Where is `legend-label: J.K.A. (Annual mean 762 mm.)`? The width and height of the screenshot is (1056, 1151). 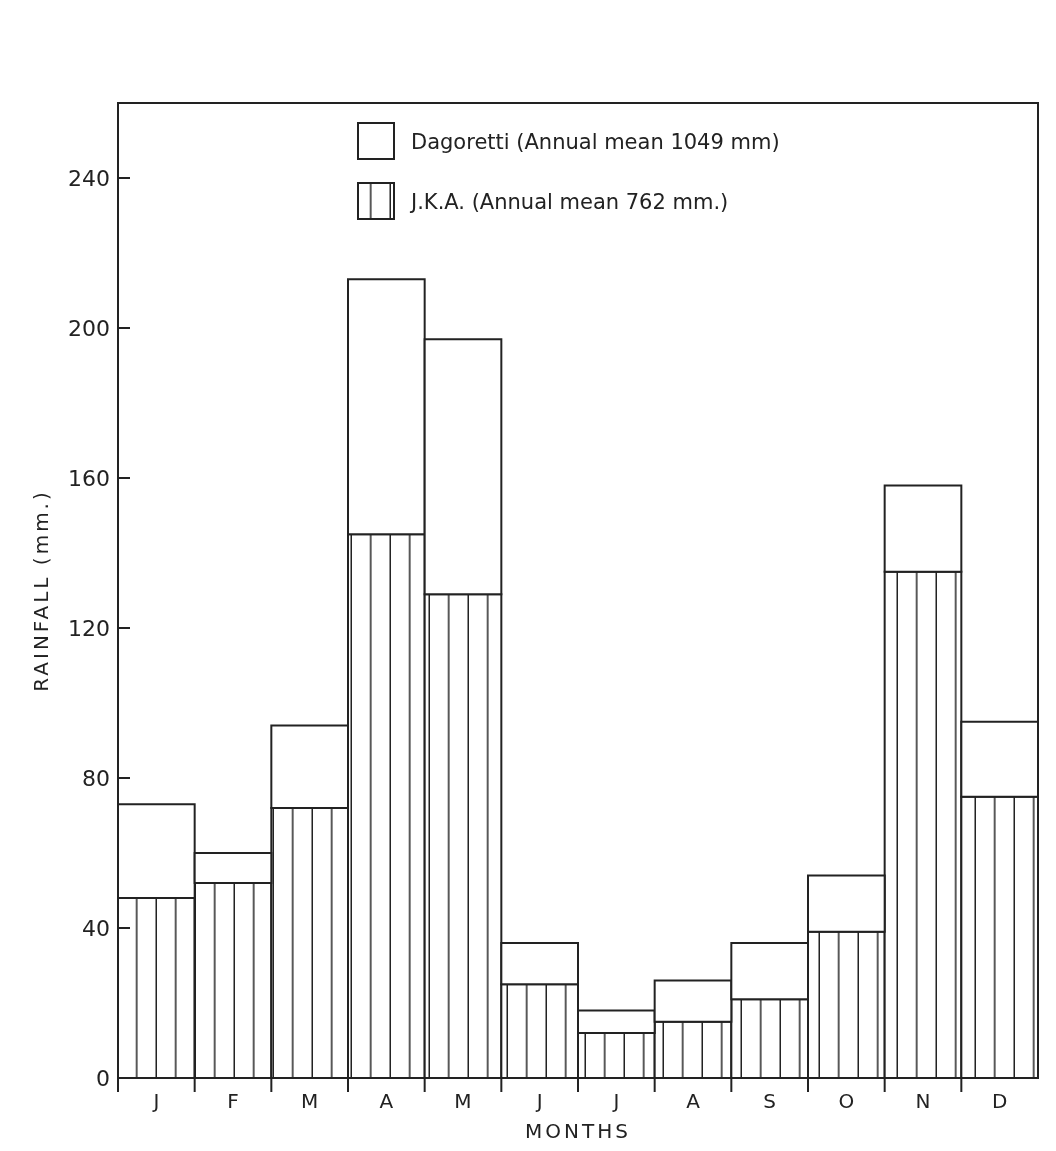
legend-label: J.K.A. (Annual mean 762 mm.) is located at coordinates (569, 202).